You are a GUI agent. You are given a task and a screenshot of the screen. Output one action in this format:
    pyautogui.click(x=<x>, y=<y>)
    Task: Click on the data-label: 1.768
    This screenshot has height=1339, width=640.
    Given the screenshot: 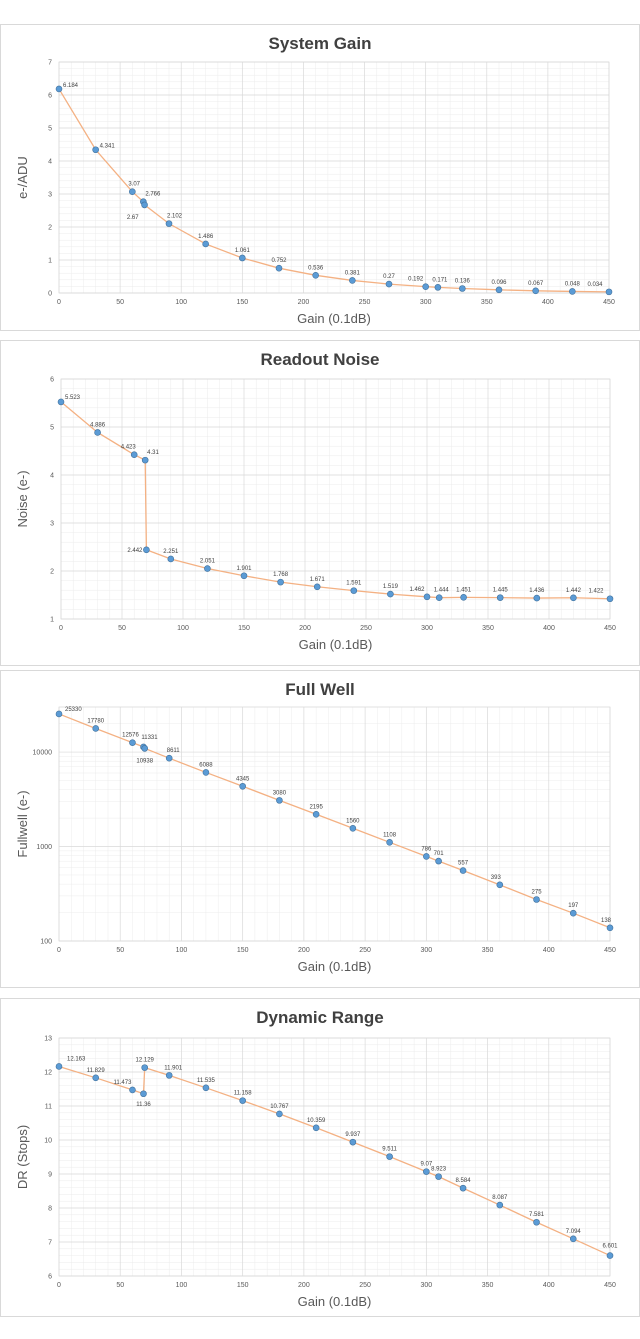 What is the action you would take?
    pyautogui.click(x=281, y=575)
    